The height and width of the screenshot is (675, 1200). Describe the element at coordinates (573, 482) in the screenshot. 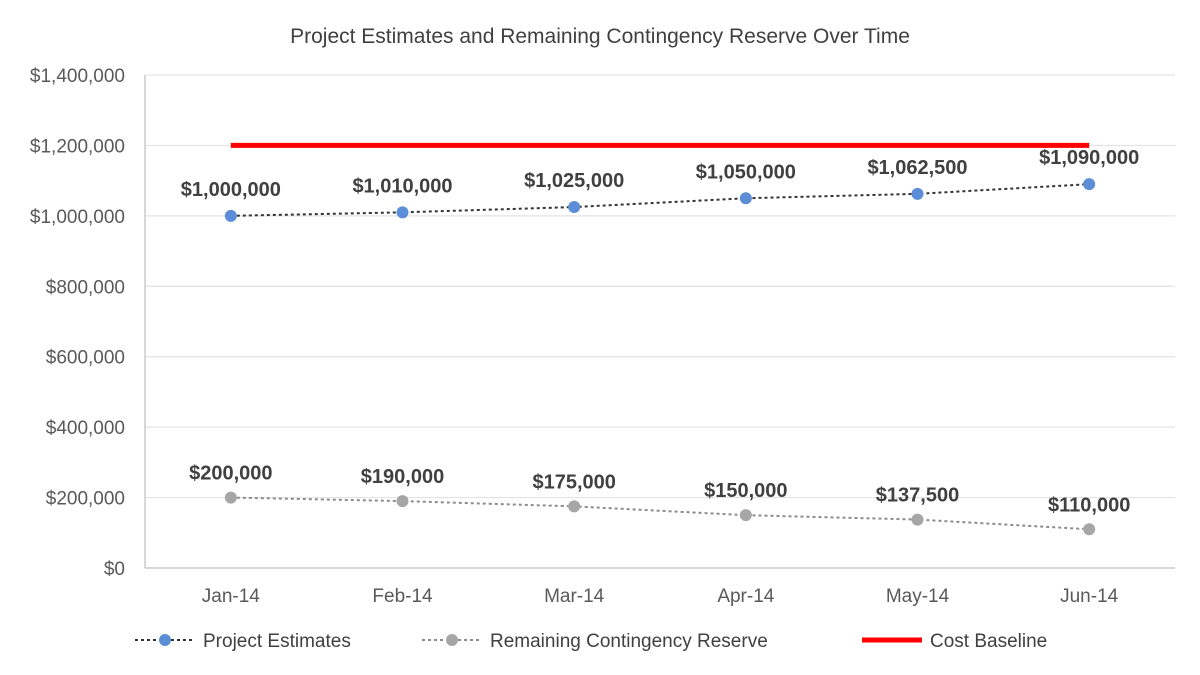

I see `contingency-reserve-data-label: $175,000` at that location.